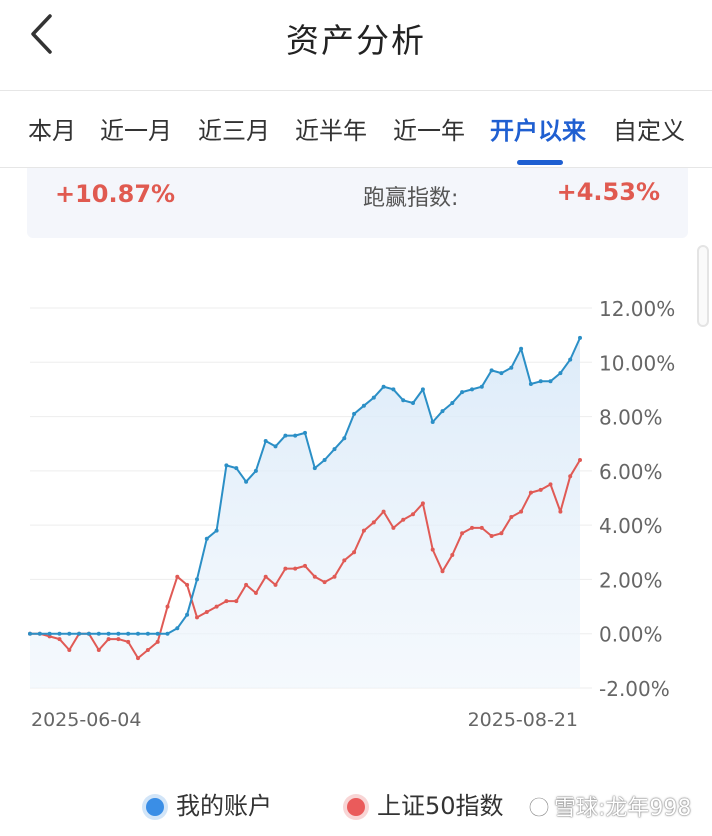 This screenshot has width=712, height=836. Describe the element at coordinates (429, 131) in the screenshot. I see `tab-last-year: 近一年` at that location.